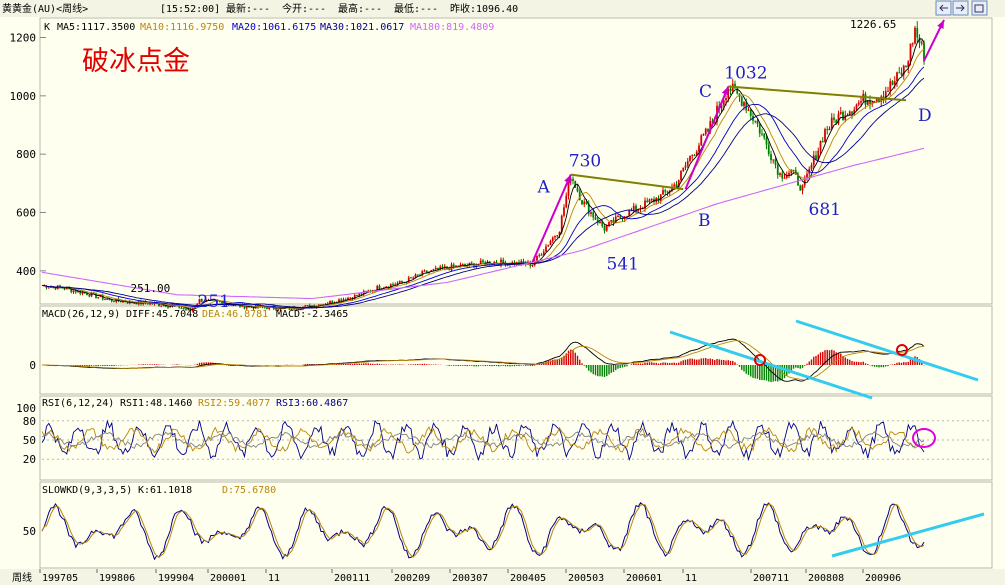 This screenshot has height=585, width=1005. What do you see at coordinates (586, 578) in the screenshot?
I see `x-tick-label: 200503` at bounding box center [586, 578].